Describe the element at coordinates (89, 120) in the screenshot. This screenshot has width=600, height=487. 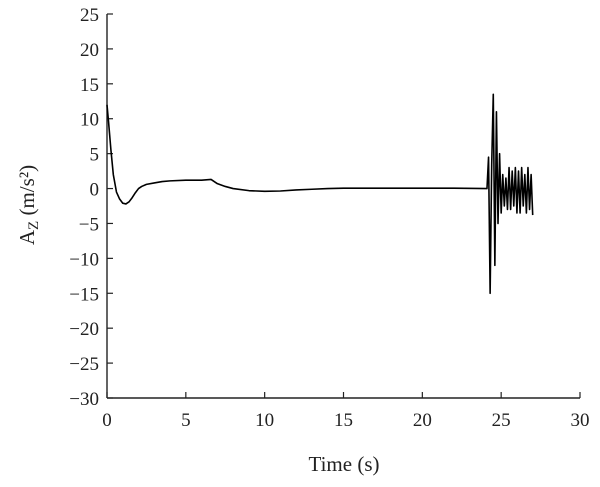
I see `y-tick-label: 10` at that location.